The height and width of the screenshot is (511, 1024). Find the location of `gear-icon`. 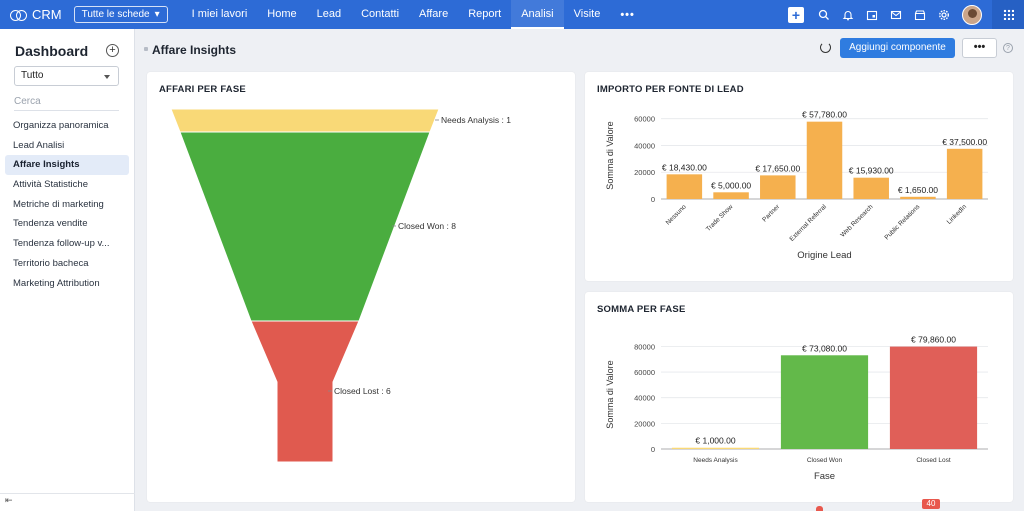

gear-icon is located at coordinates (944, 14).